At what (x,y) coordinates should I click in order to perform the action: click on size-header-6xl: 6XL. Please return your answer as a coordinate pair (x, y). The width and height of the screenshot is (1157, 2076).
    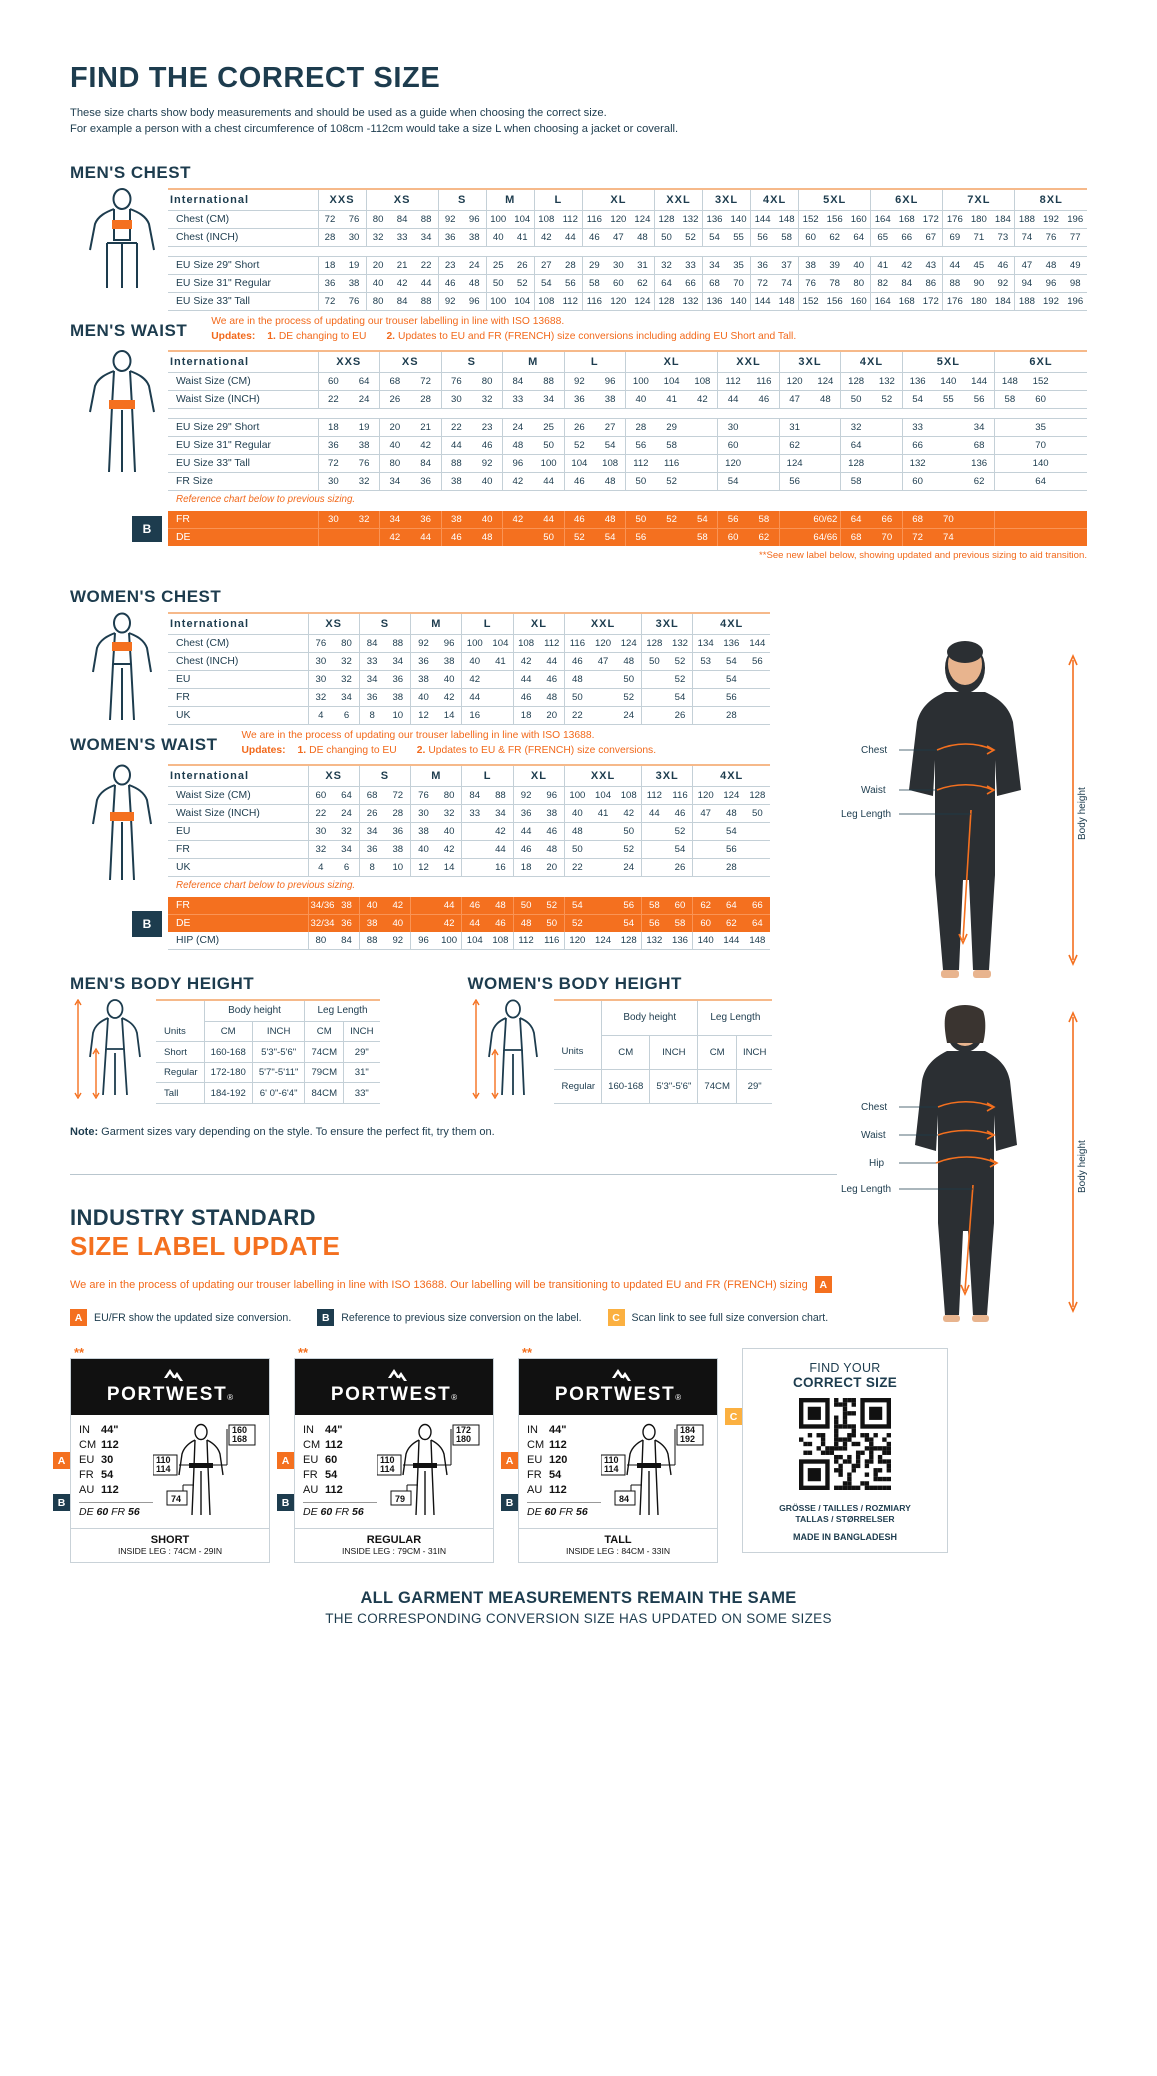
    Looking at the image, I should click on (906, 199).